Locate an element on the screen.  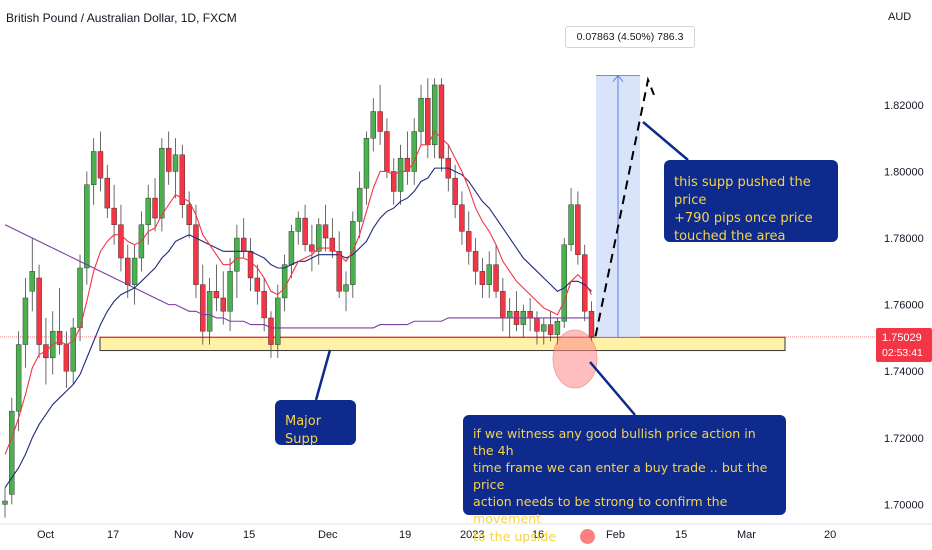
callout-last-line: to the upside is located at coordinates (515, 536).